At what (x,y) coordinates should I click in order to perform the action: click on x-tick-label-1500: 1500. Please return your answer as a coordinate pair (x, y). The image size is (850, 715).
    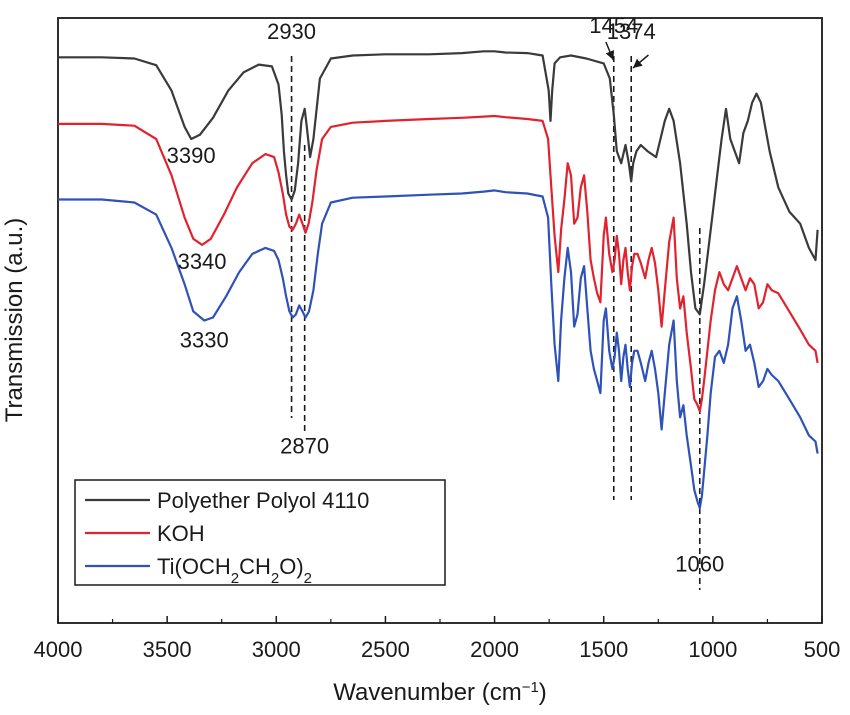
    Looking at the image, I should click on (603, 649).